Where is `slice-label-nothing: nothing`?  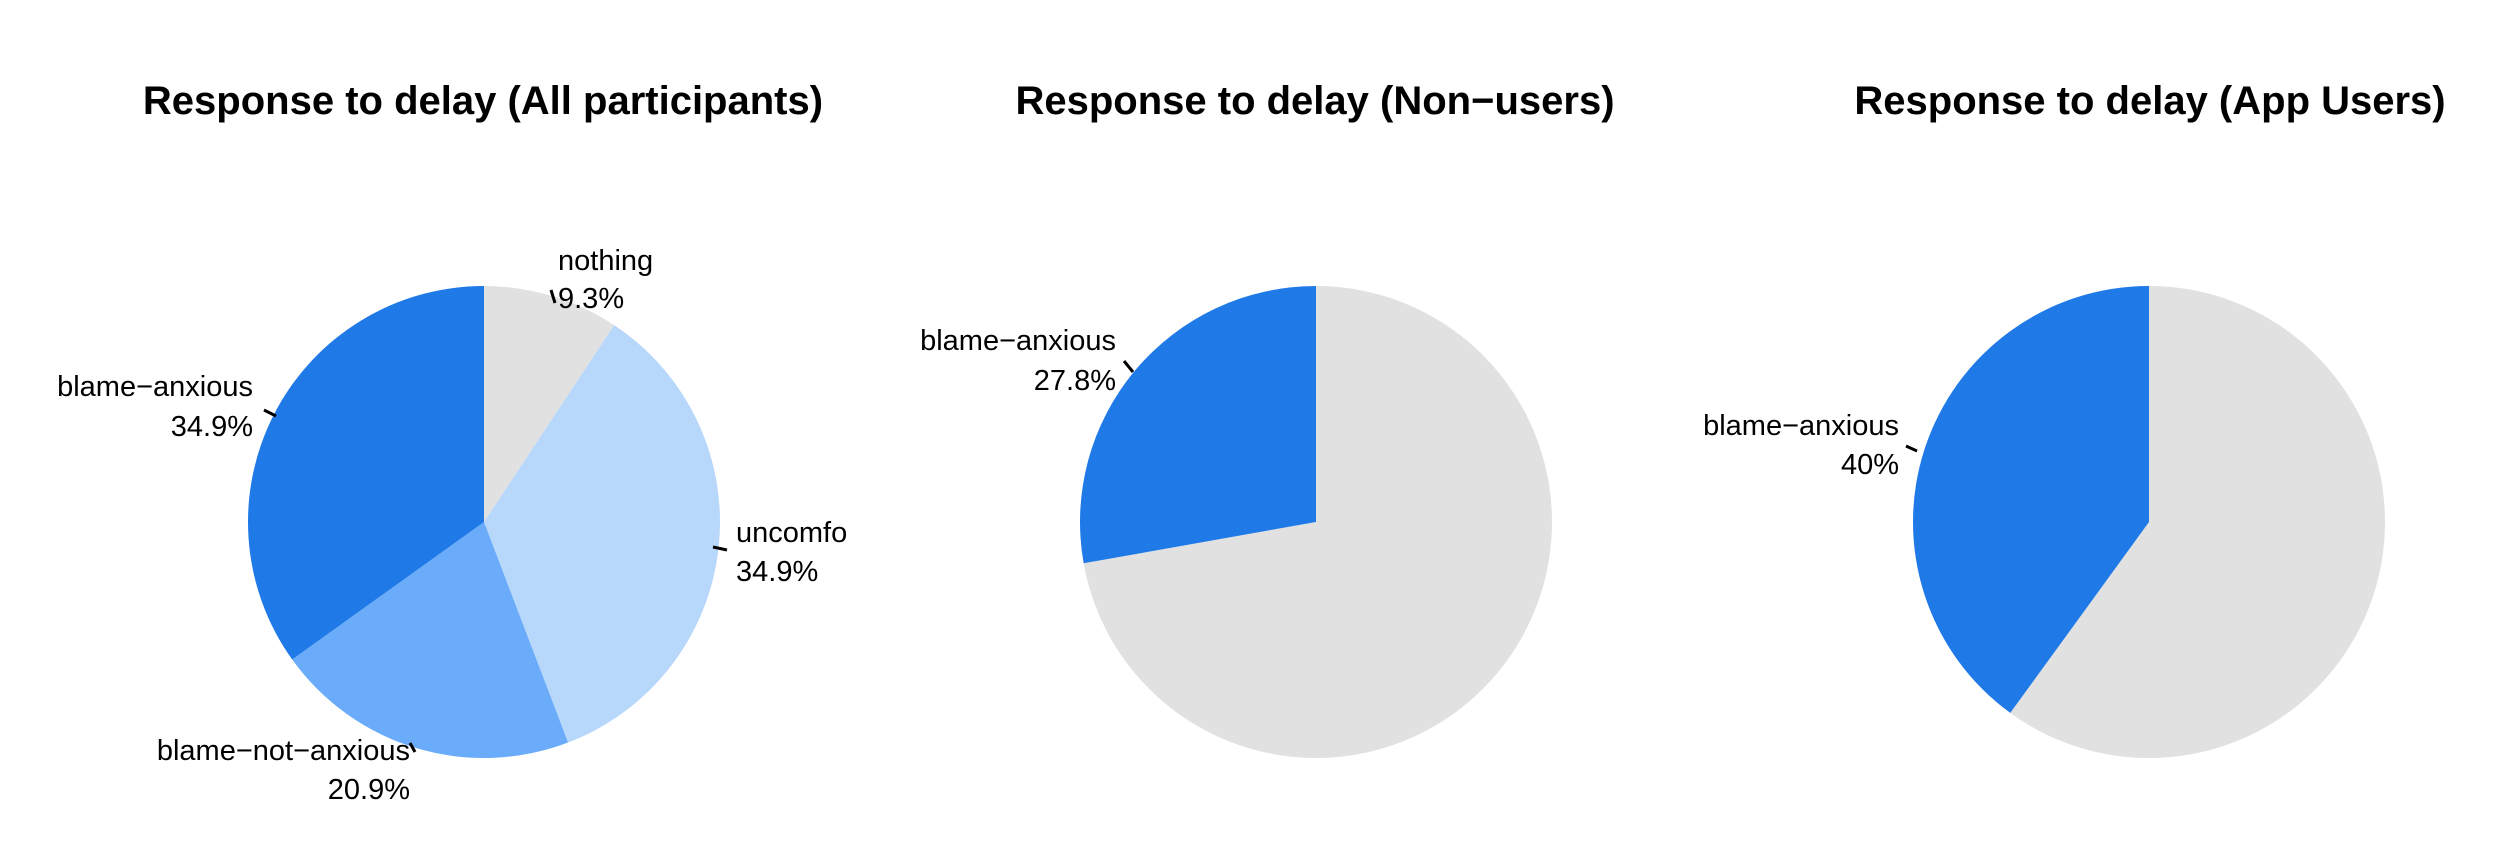
slice-label-nothing: nothing is located at coordinates (605, 261).